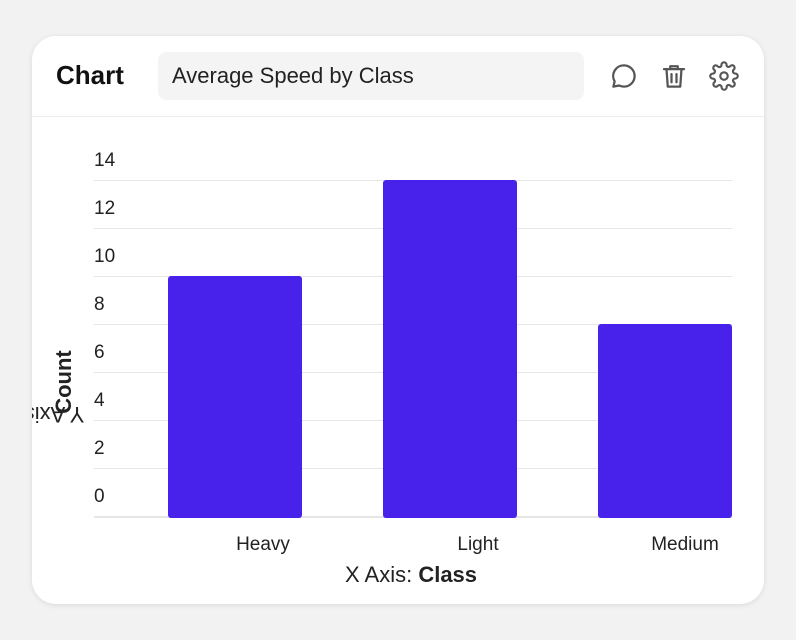  Describe the element at coordinates (665, 421) in the screenshot. I see `bar-medium` at that location.